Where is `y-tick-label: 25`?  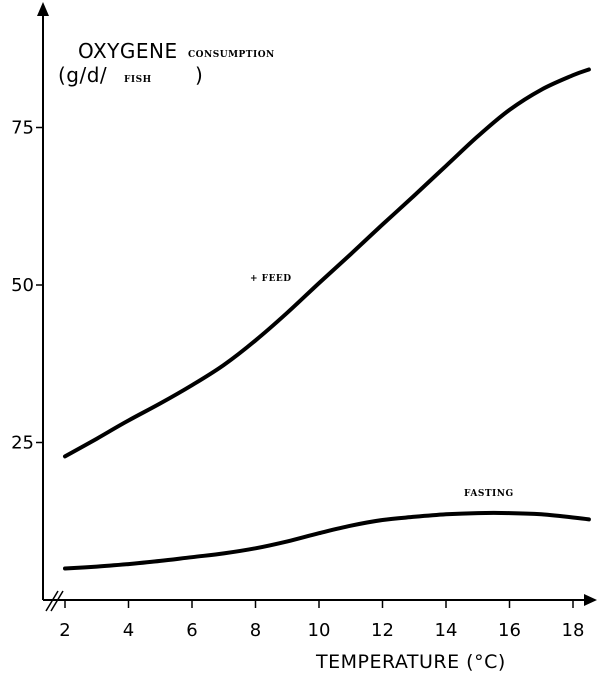 y-tick-label: 25 is located at coordinates (22, 443).